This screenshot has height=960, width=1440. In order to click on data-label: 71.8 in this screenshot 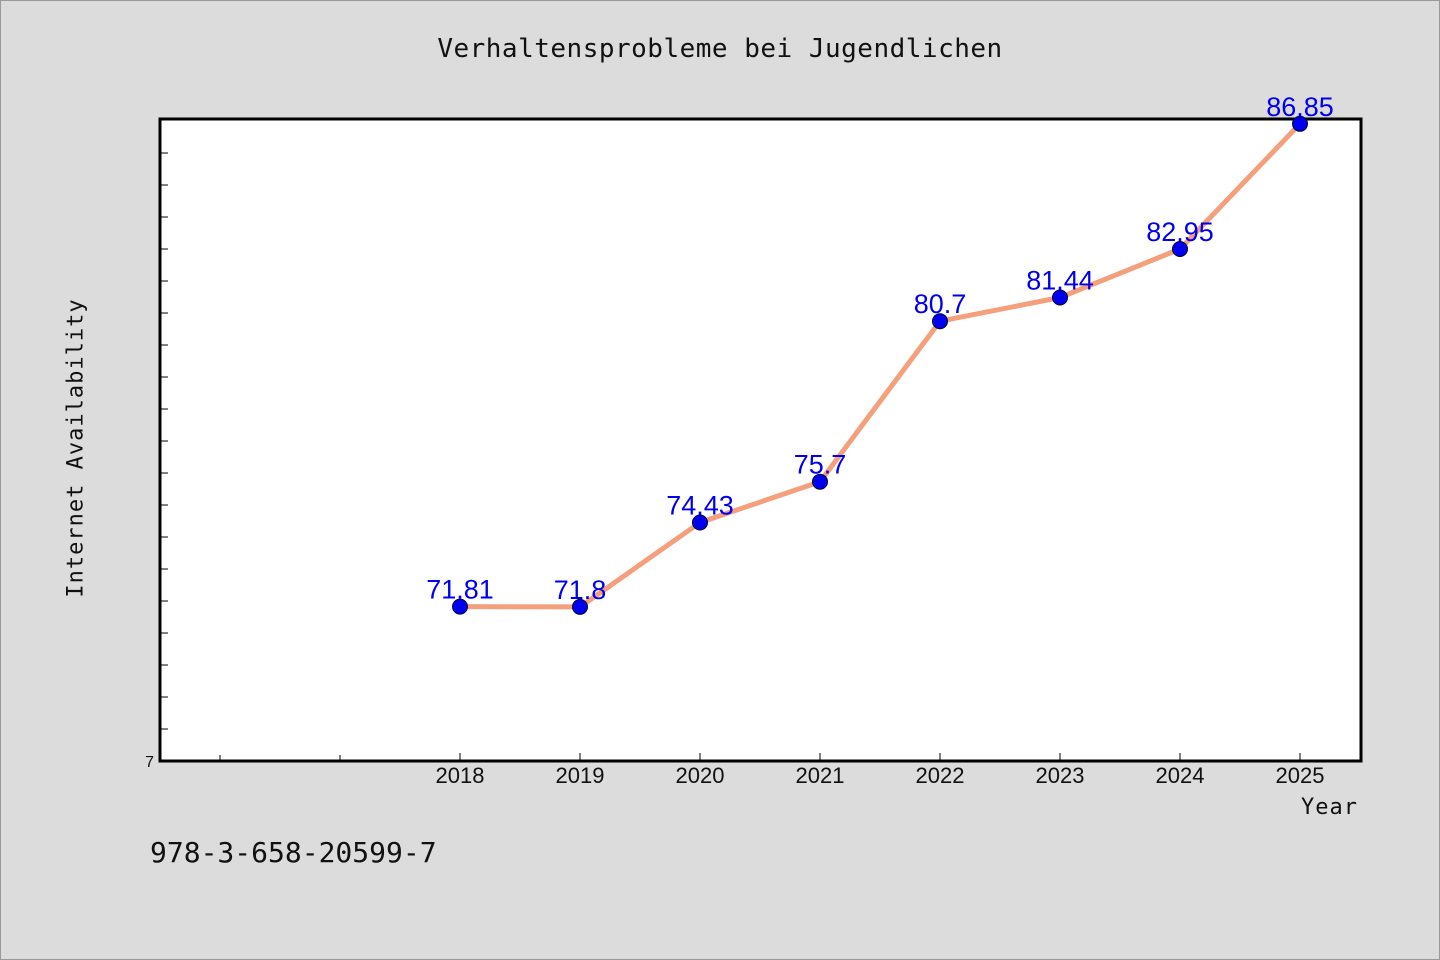, I will do `click(580, 590)`.